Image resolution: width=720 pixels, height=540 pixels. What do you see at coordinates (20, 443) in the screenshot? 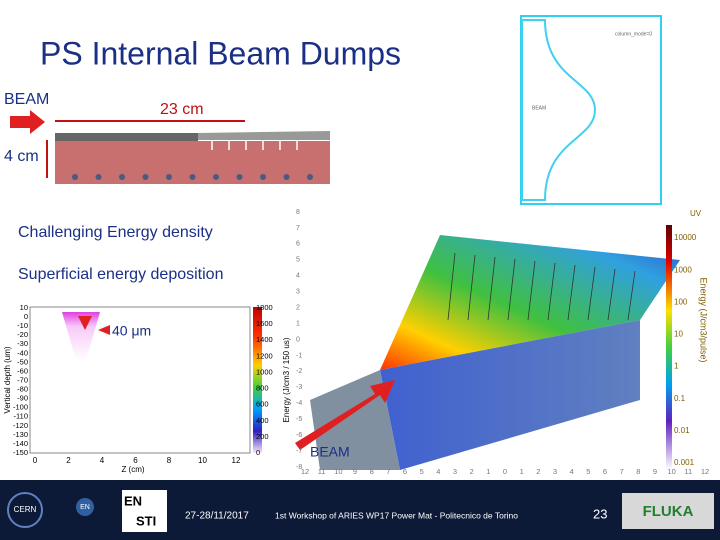
I see `y-tick-label: -140` at bounding box center [20, 443].